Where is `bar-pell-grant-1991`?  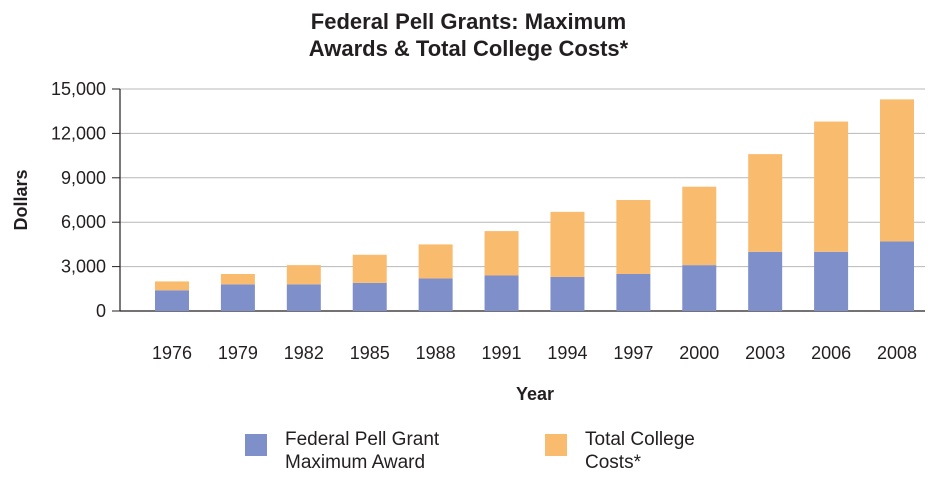 bar-pell-grant-1991 is located at coordinates (501, 293).